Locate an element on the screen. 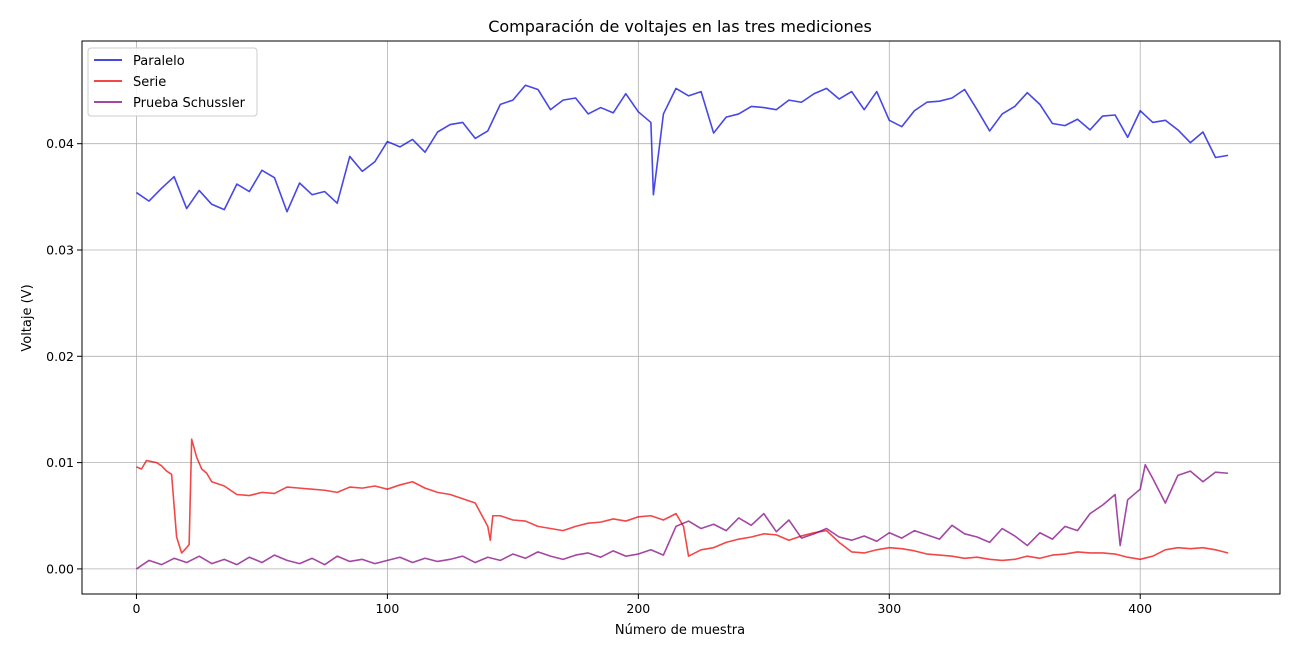 The image size is (1296, 658). x-tick-label: 0 is located at coordinates (136, 608).